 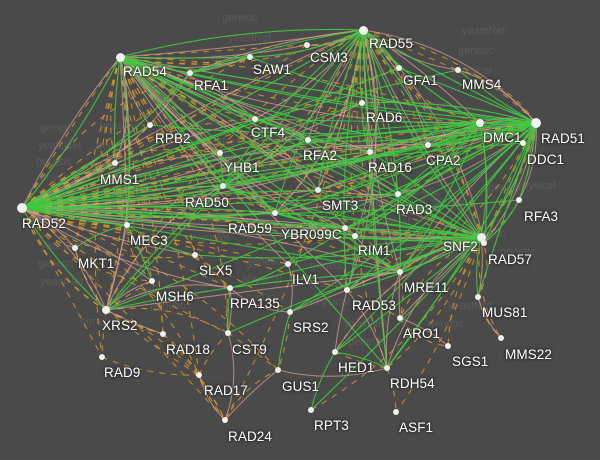 I want to click on graph-node-rad59, so click(x=275, y=213).